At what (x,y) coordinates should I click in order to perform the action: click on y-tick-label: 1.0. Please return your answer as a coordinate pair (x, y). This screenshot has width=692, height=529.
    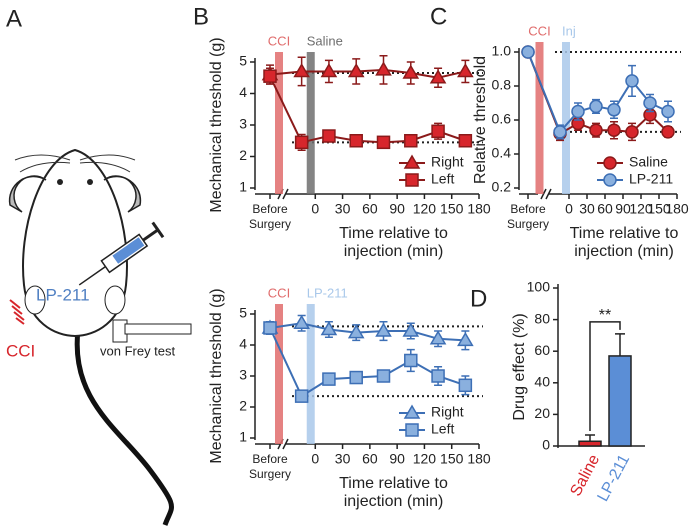
    Looking at the image, I should click on (502, 51).